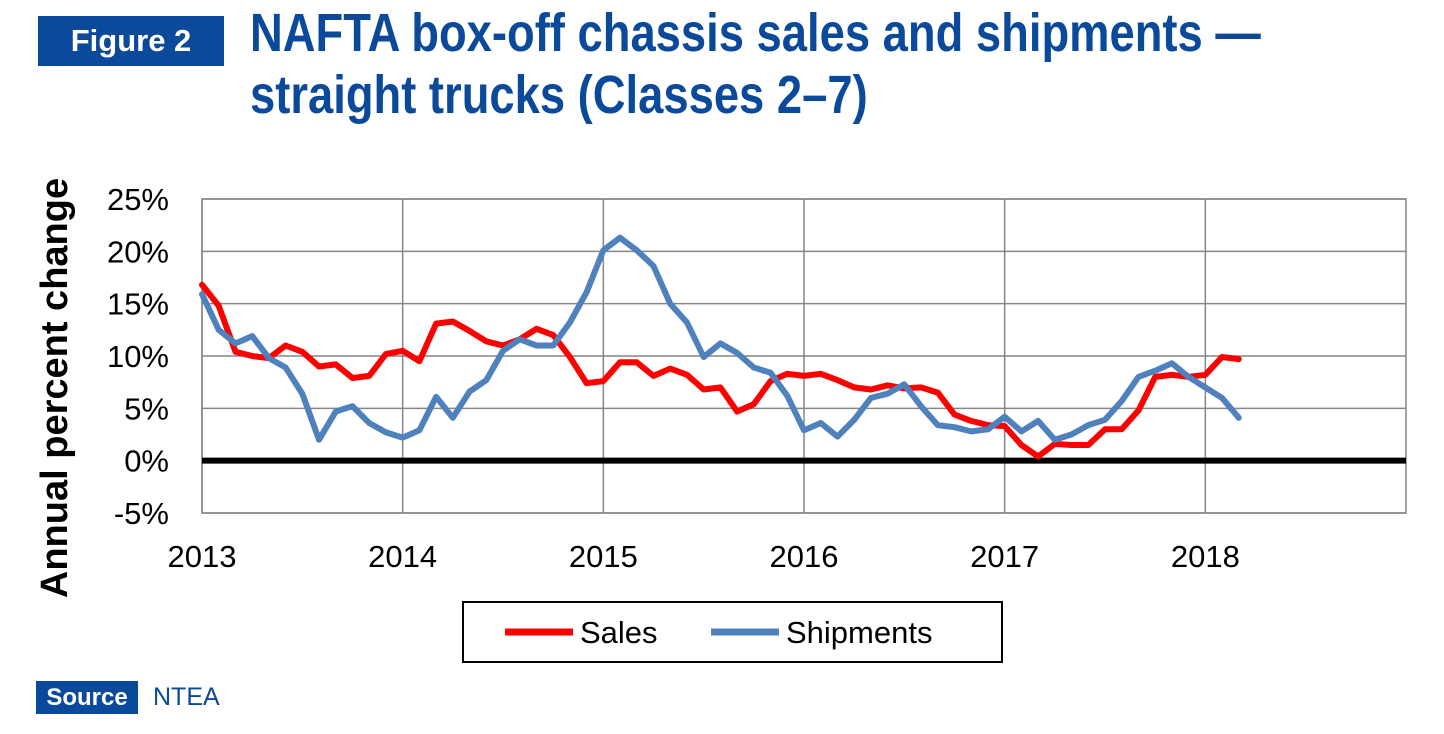 This screenshot has width=1444, height=734. Describe the element at coordinates (186, 697) in the screenshot. I see `source-text: NTEA` at that location.